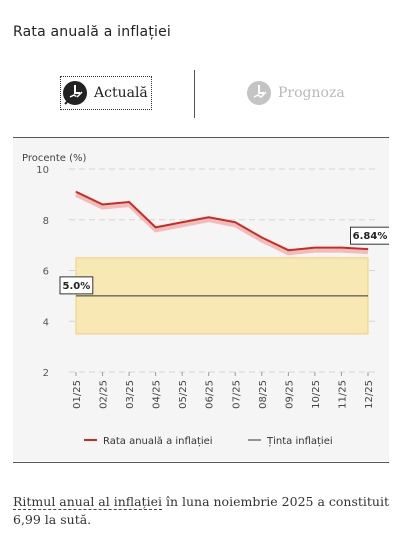  What do you see at coordinates (46, 221) in the screenshot?
I see `y-tick-label: 8` at bounding box center [46, 221].